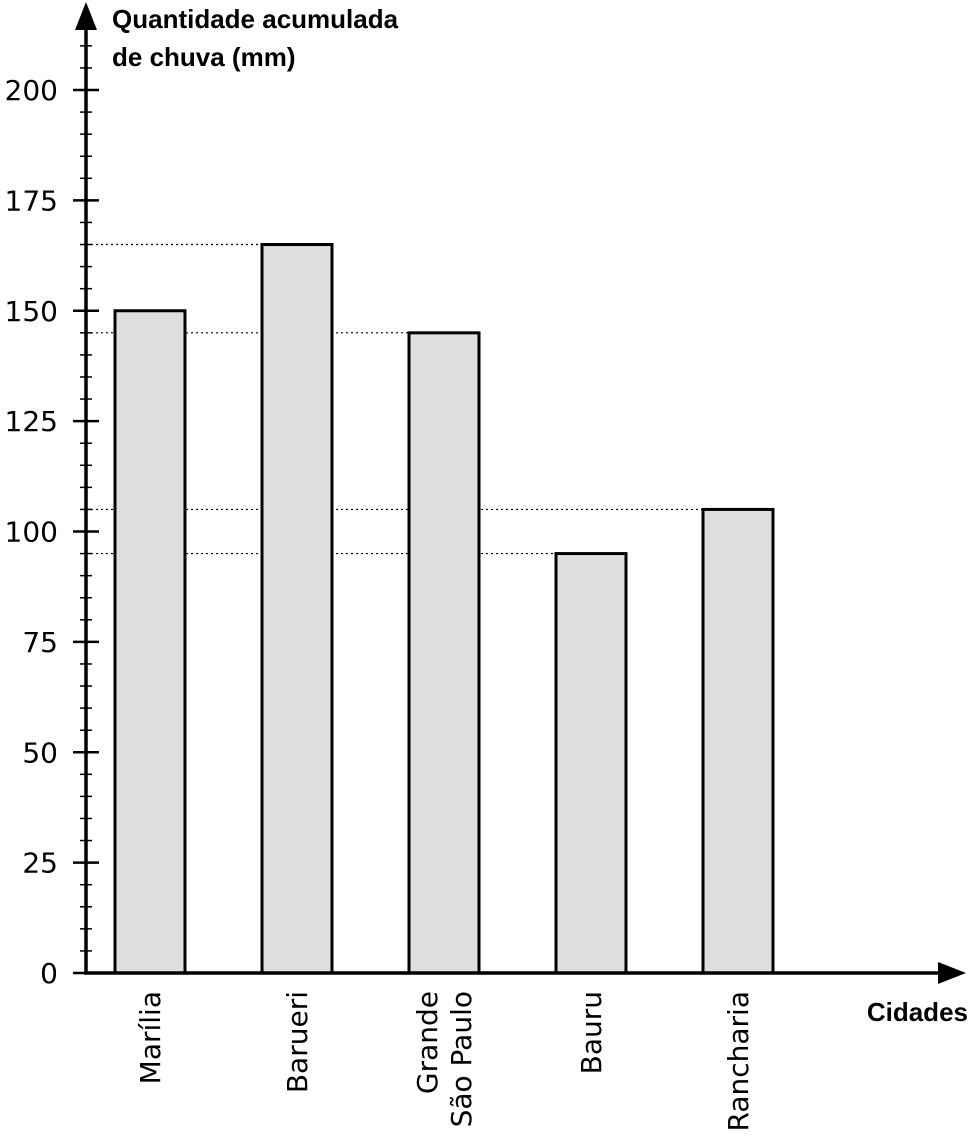 Image resolution: width=970 pixels, height=1145 pixels. Describe the element at coordinates (31, 311) in the screenshot. I see `y-tick-label: 150` at that location.